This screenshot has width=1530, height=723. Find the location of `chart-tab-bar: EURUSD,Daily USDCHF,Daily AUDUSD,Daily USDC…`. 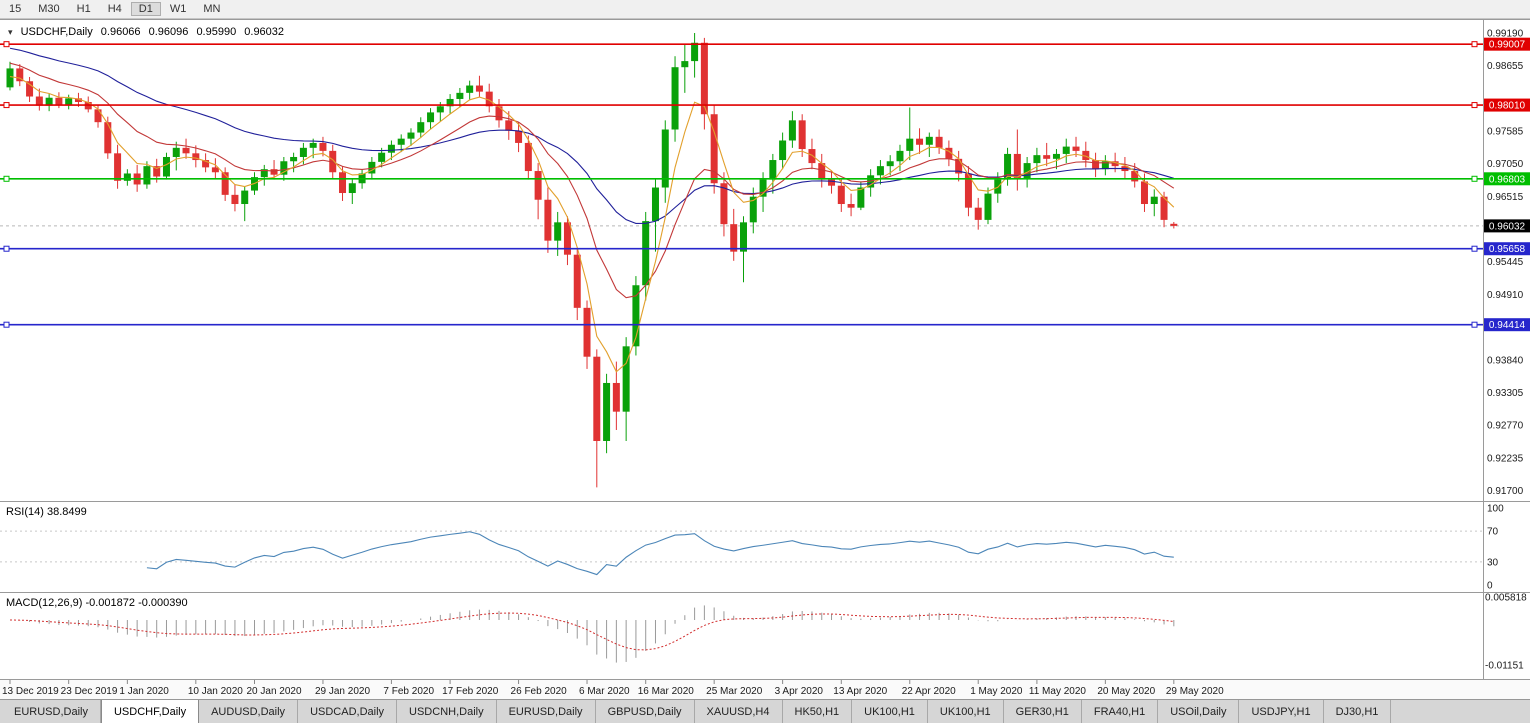

chart-tab-bar: EURUSD,Daily USDCHF,Daily AUDUSD,Daily USDC… is located at coordinates (765, 711).